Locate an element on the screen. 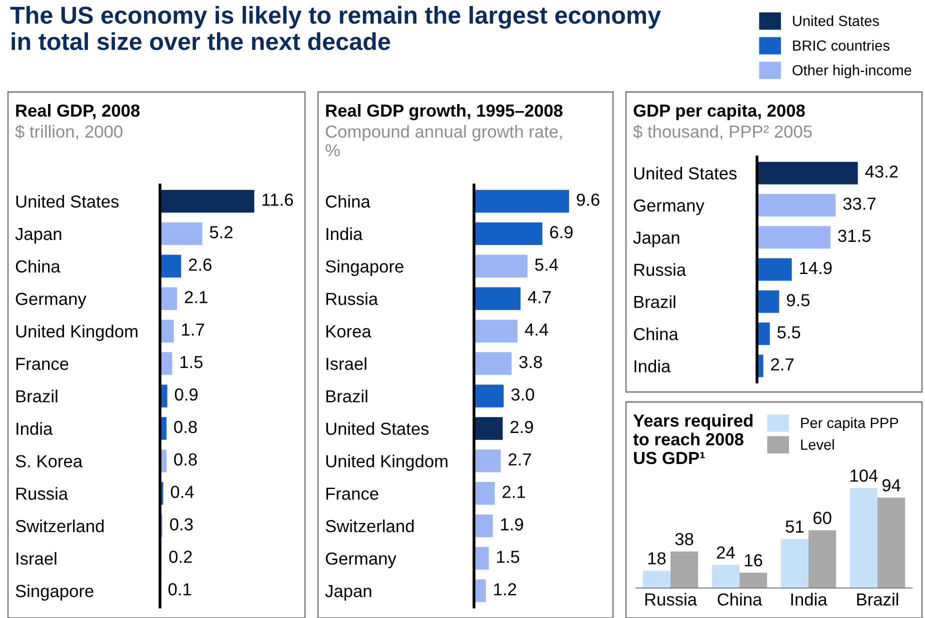  data-label: 24 is located at coordinates (725, 552).